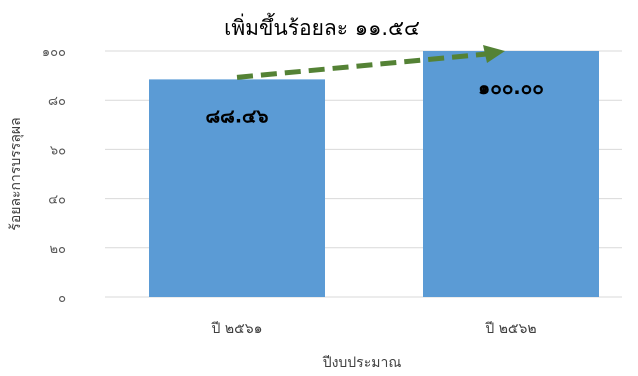  Describe the element at coordinates (511, 329) in the screenshot. I see `x-category-label: ปี ๒๕๖๒` at that location.